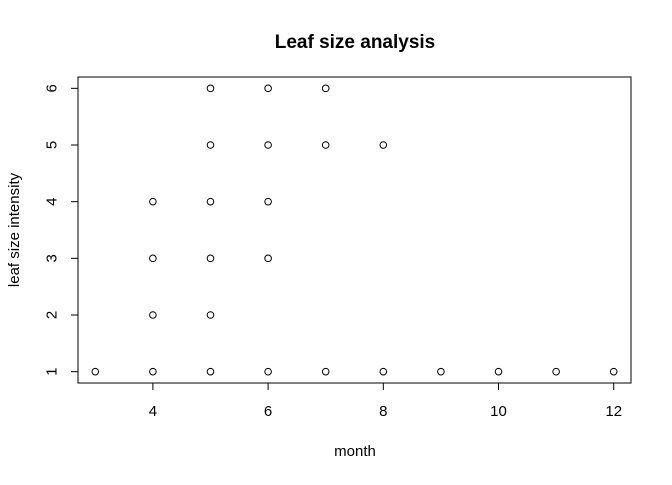  Describe the element at coordinates (52, 88) in the screenshot. I see `y-tick-label: 6` at that location.